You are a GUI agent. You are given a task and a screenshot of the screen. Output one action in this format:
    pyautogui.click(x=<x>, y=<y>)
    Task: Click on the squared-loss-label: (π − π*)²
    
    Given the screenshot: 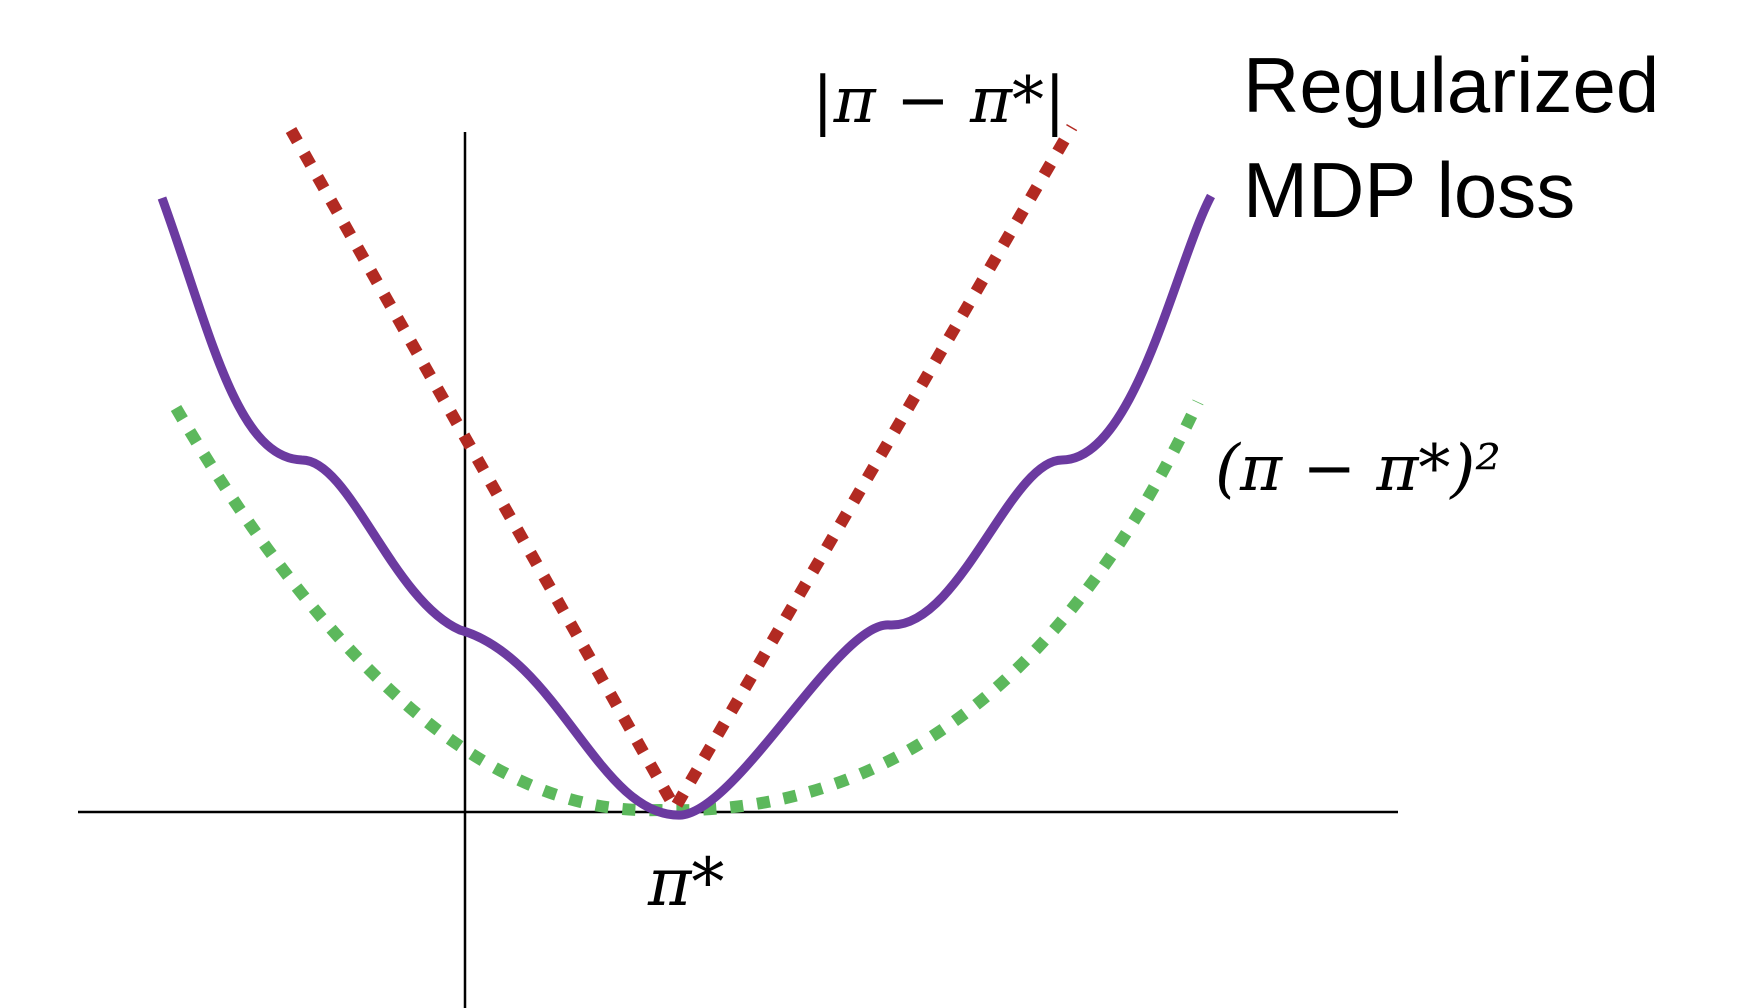 What is the action you would take?
    pyautogui.click(x=1358, y=469)
    